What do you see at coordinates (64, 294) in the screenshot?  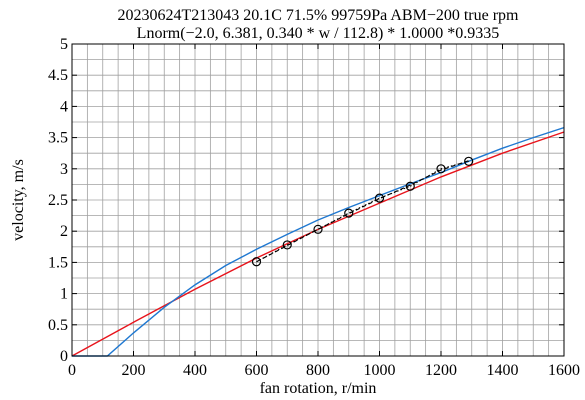 I see `y-tick-label: 1` at bounding box center [64, 294].